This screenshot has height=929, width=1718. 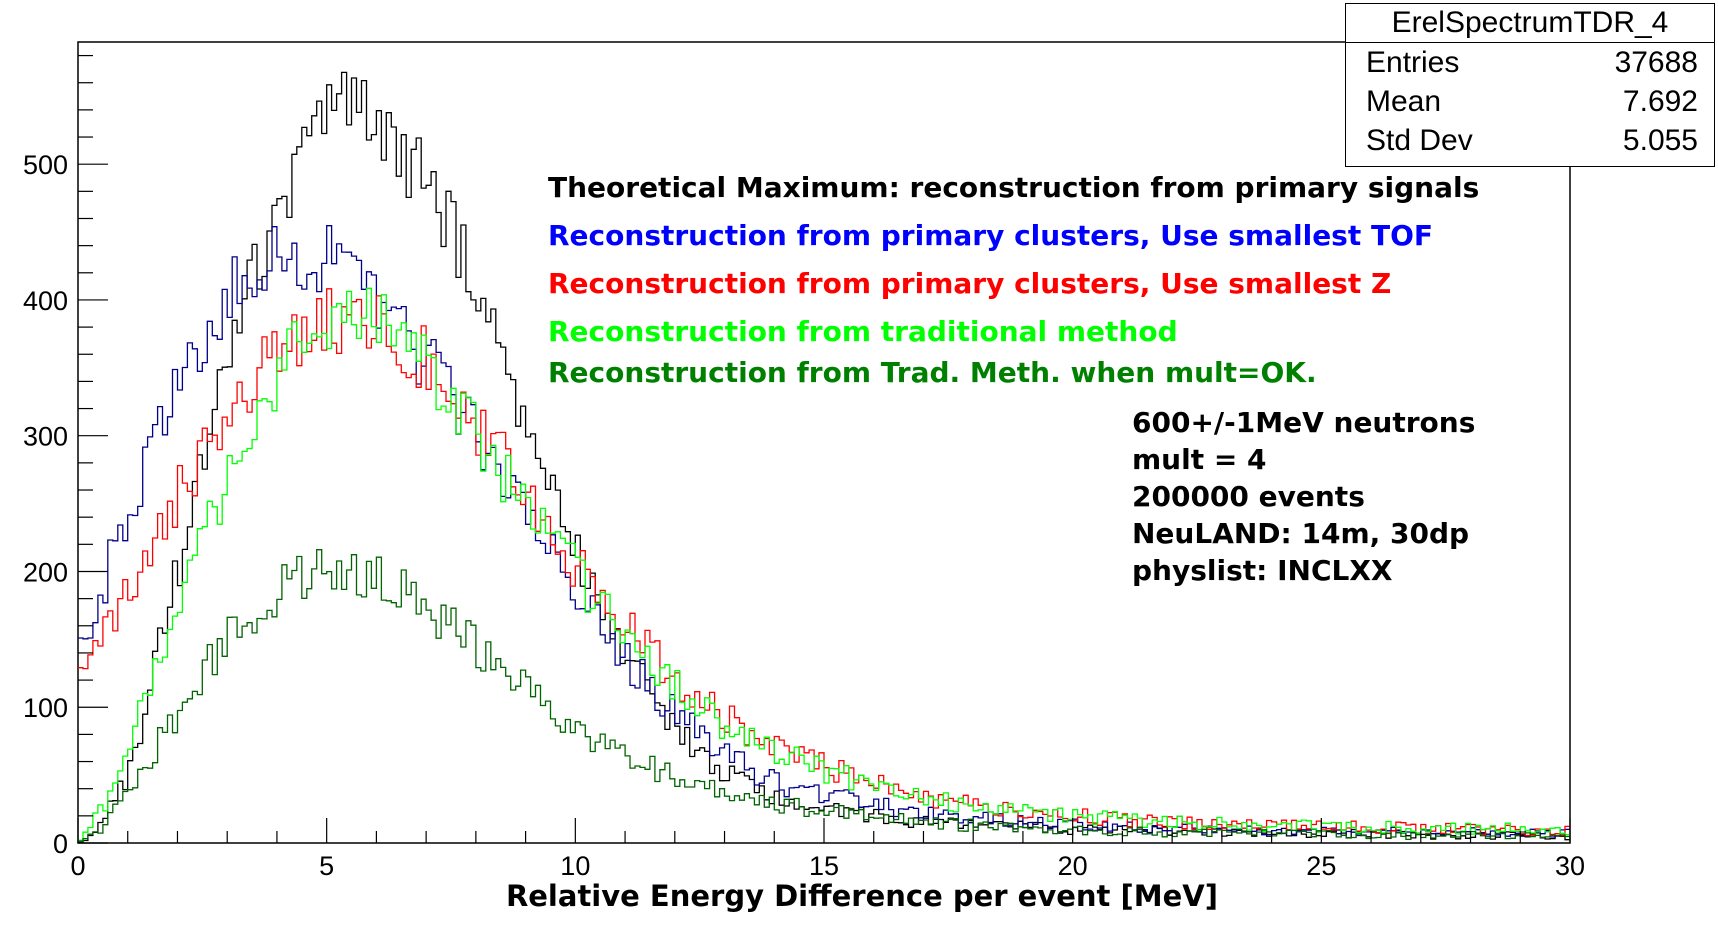 What do you see at coordinates (1199, 459) in the screenshot?
I see `info-multiplicity: mult = 4` at bounding box center [1199, 459].